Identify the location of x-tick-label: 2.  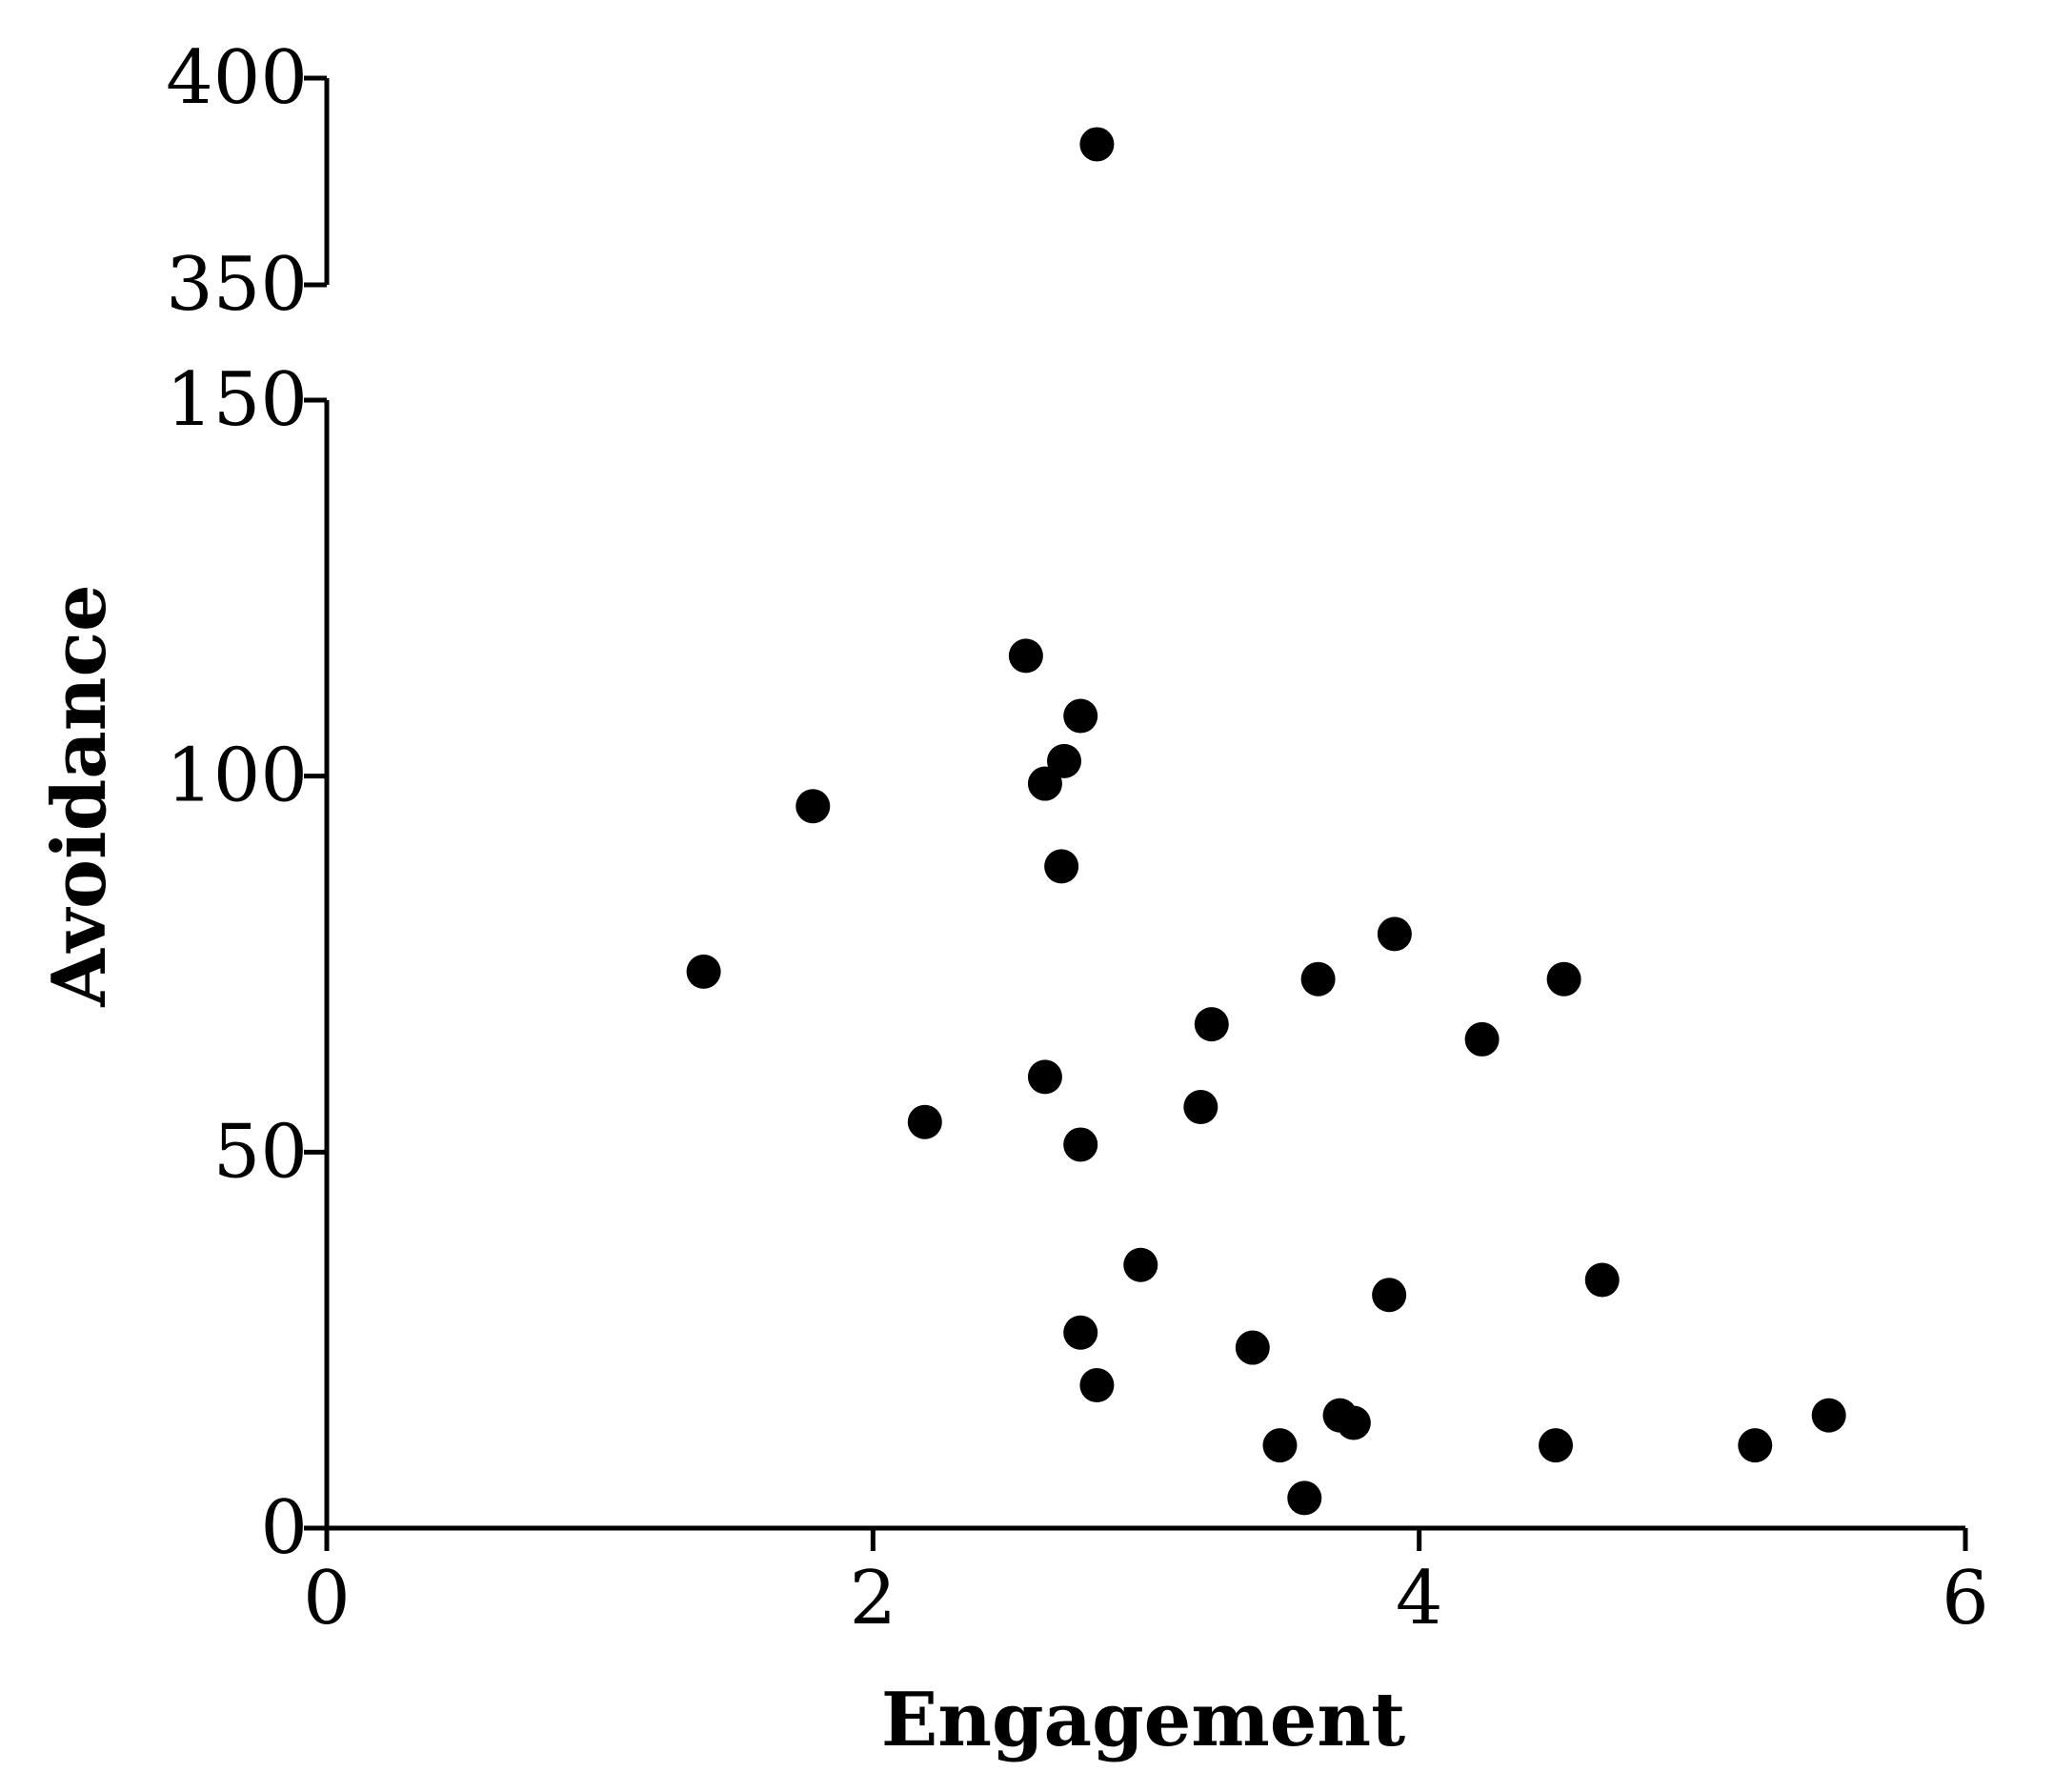
(874, 1598).